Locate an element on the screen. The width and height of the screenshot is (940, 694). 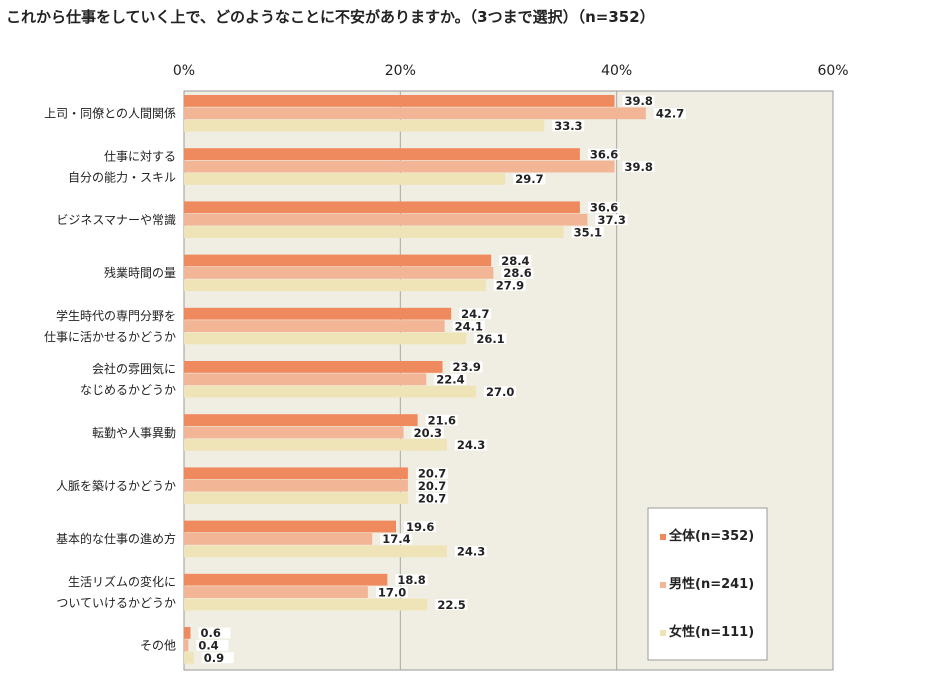
data-label: 22.5 is located at coordinates (451, 605).